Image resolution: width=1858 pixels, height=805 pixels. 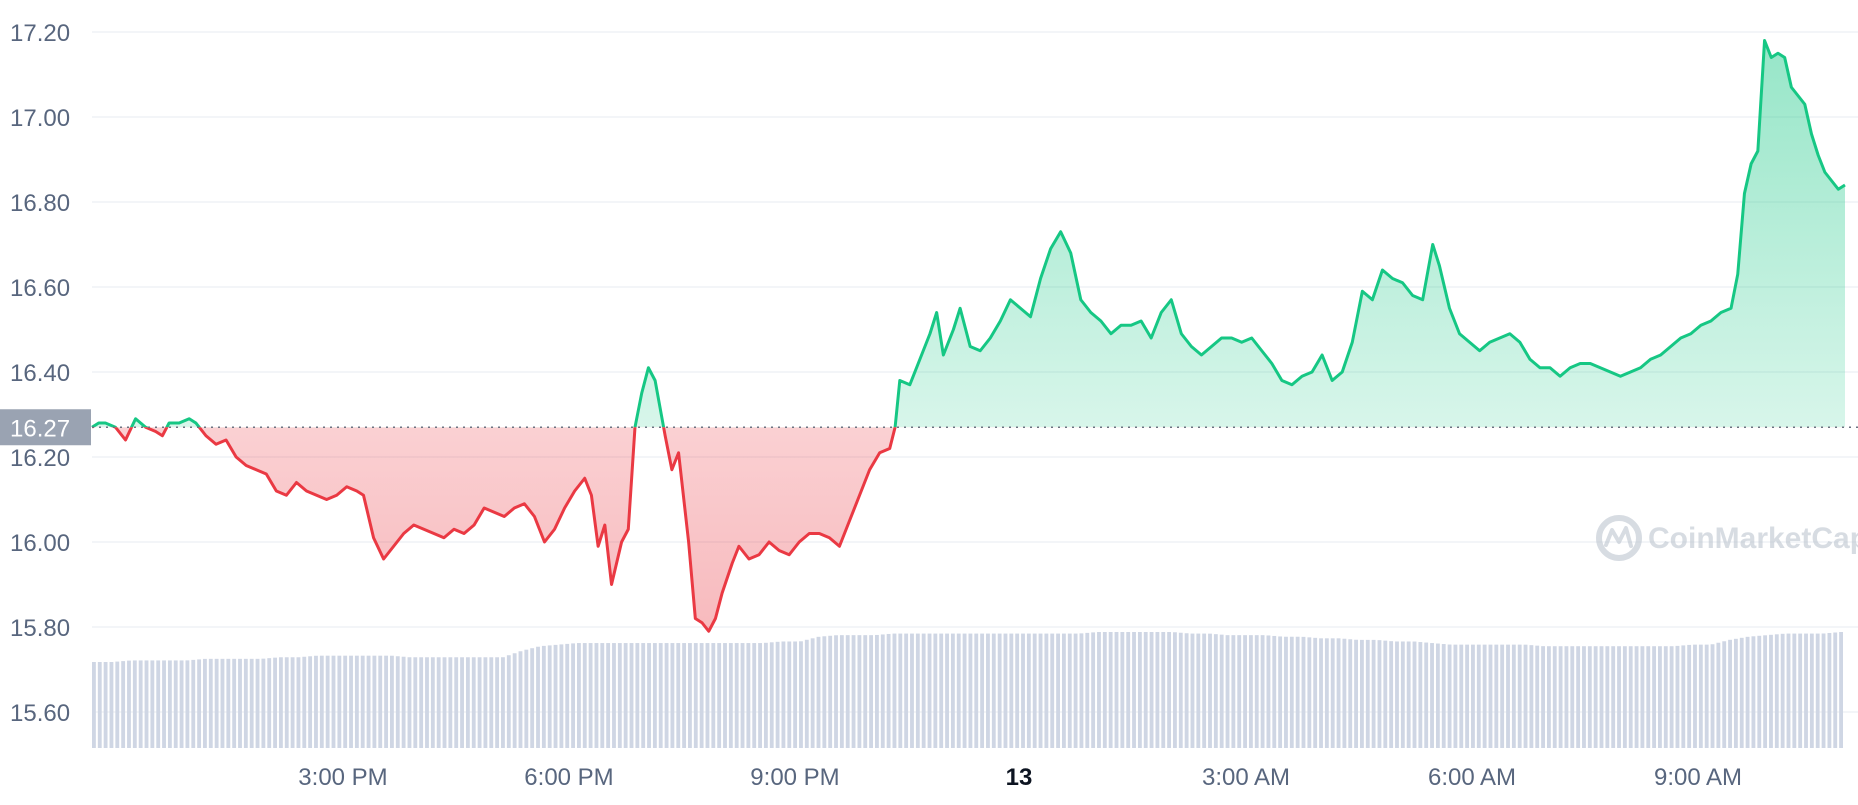 What do you see at coordinates (967, 690) in the screenshot?
I see `volume-bars` at bounding box center [967, 690].